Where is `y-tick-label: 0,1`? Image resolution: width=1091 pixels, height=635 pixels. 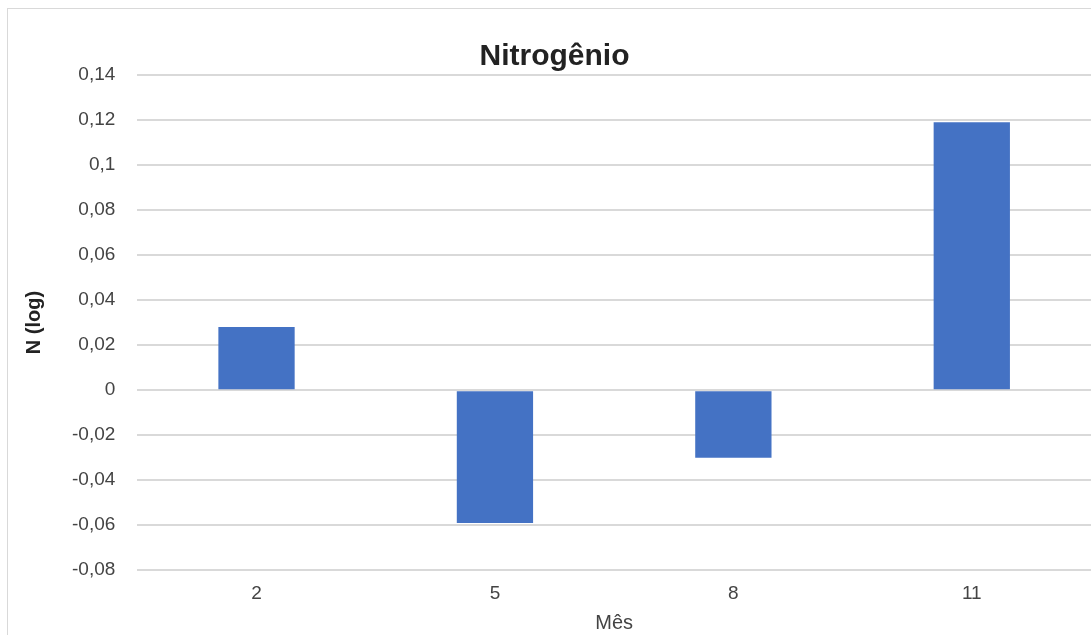
y-tick-label: 0,1 is located at coordinates (102, 164).